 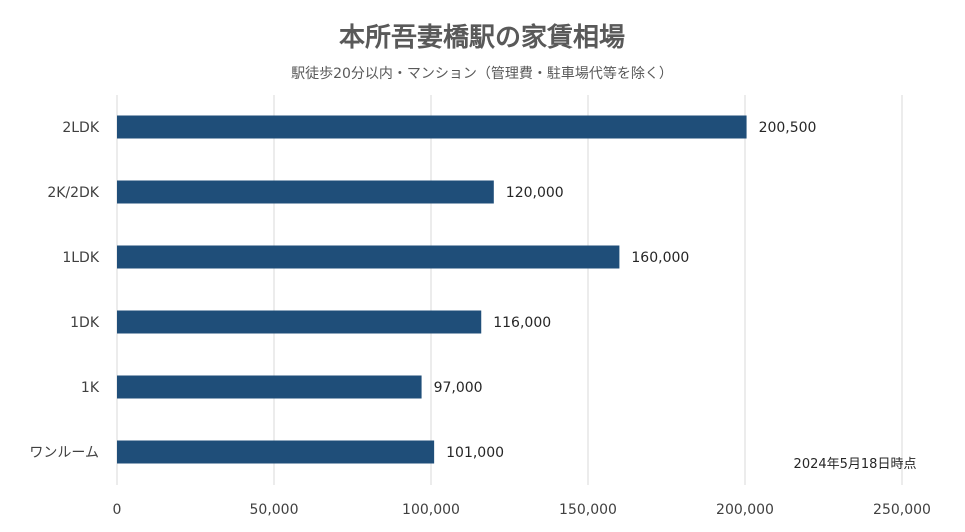 What do you see at coordinates (522, 323) in the screenshot?
I see `data-label: 116,000` at bounding box center [522, 323].